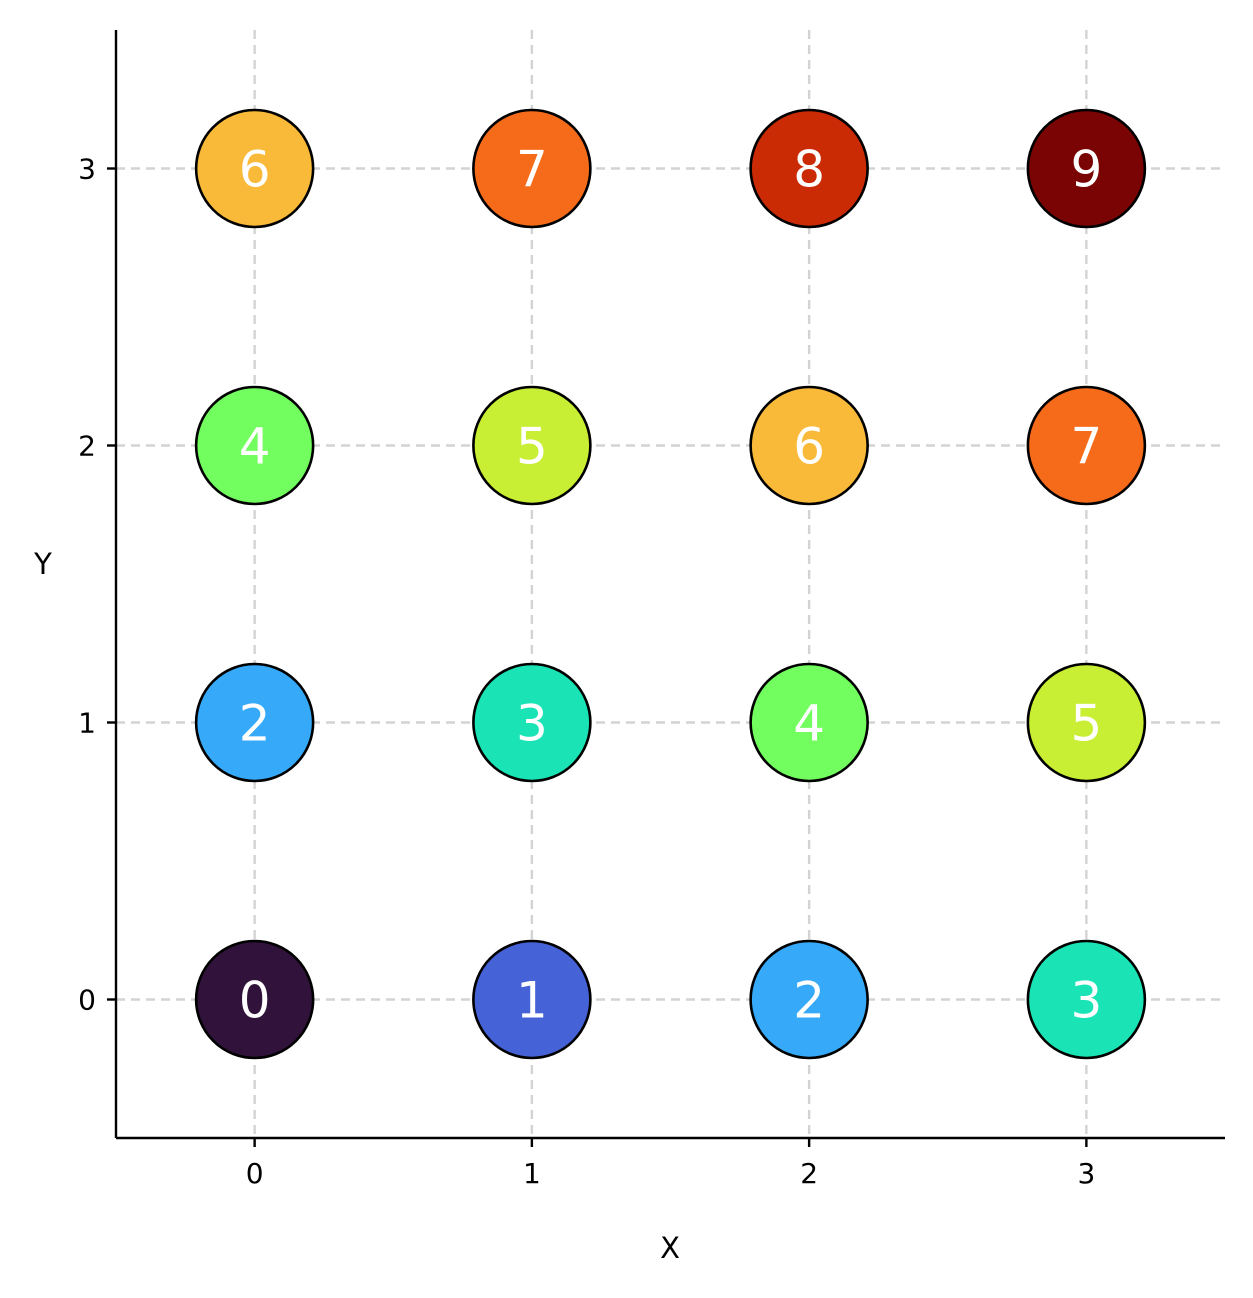 This screenshot has height=1298, width=1253. I want to click on y-tick-label: 1, so click(87, 723).